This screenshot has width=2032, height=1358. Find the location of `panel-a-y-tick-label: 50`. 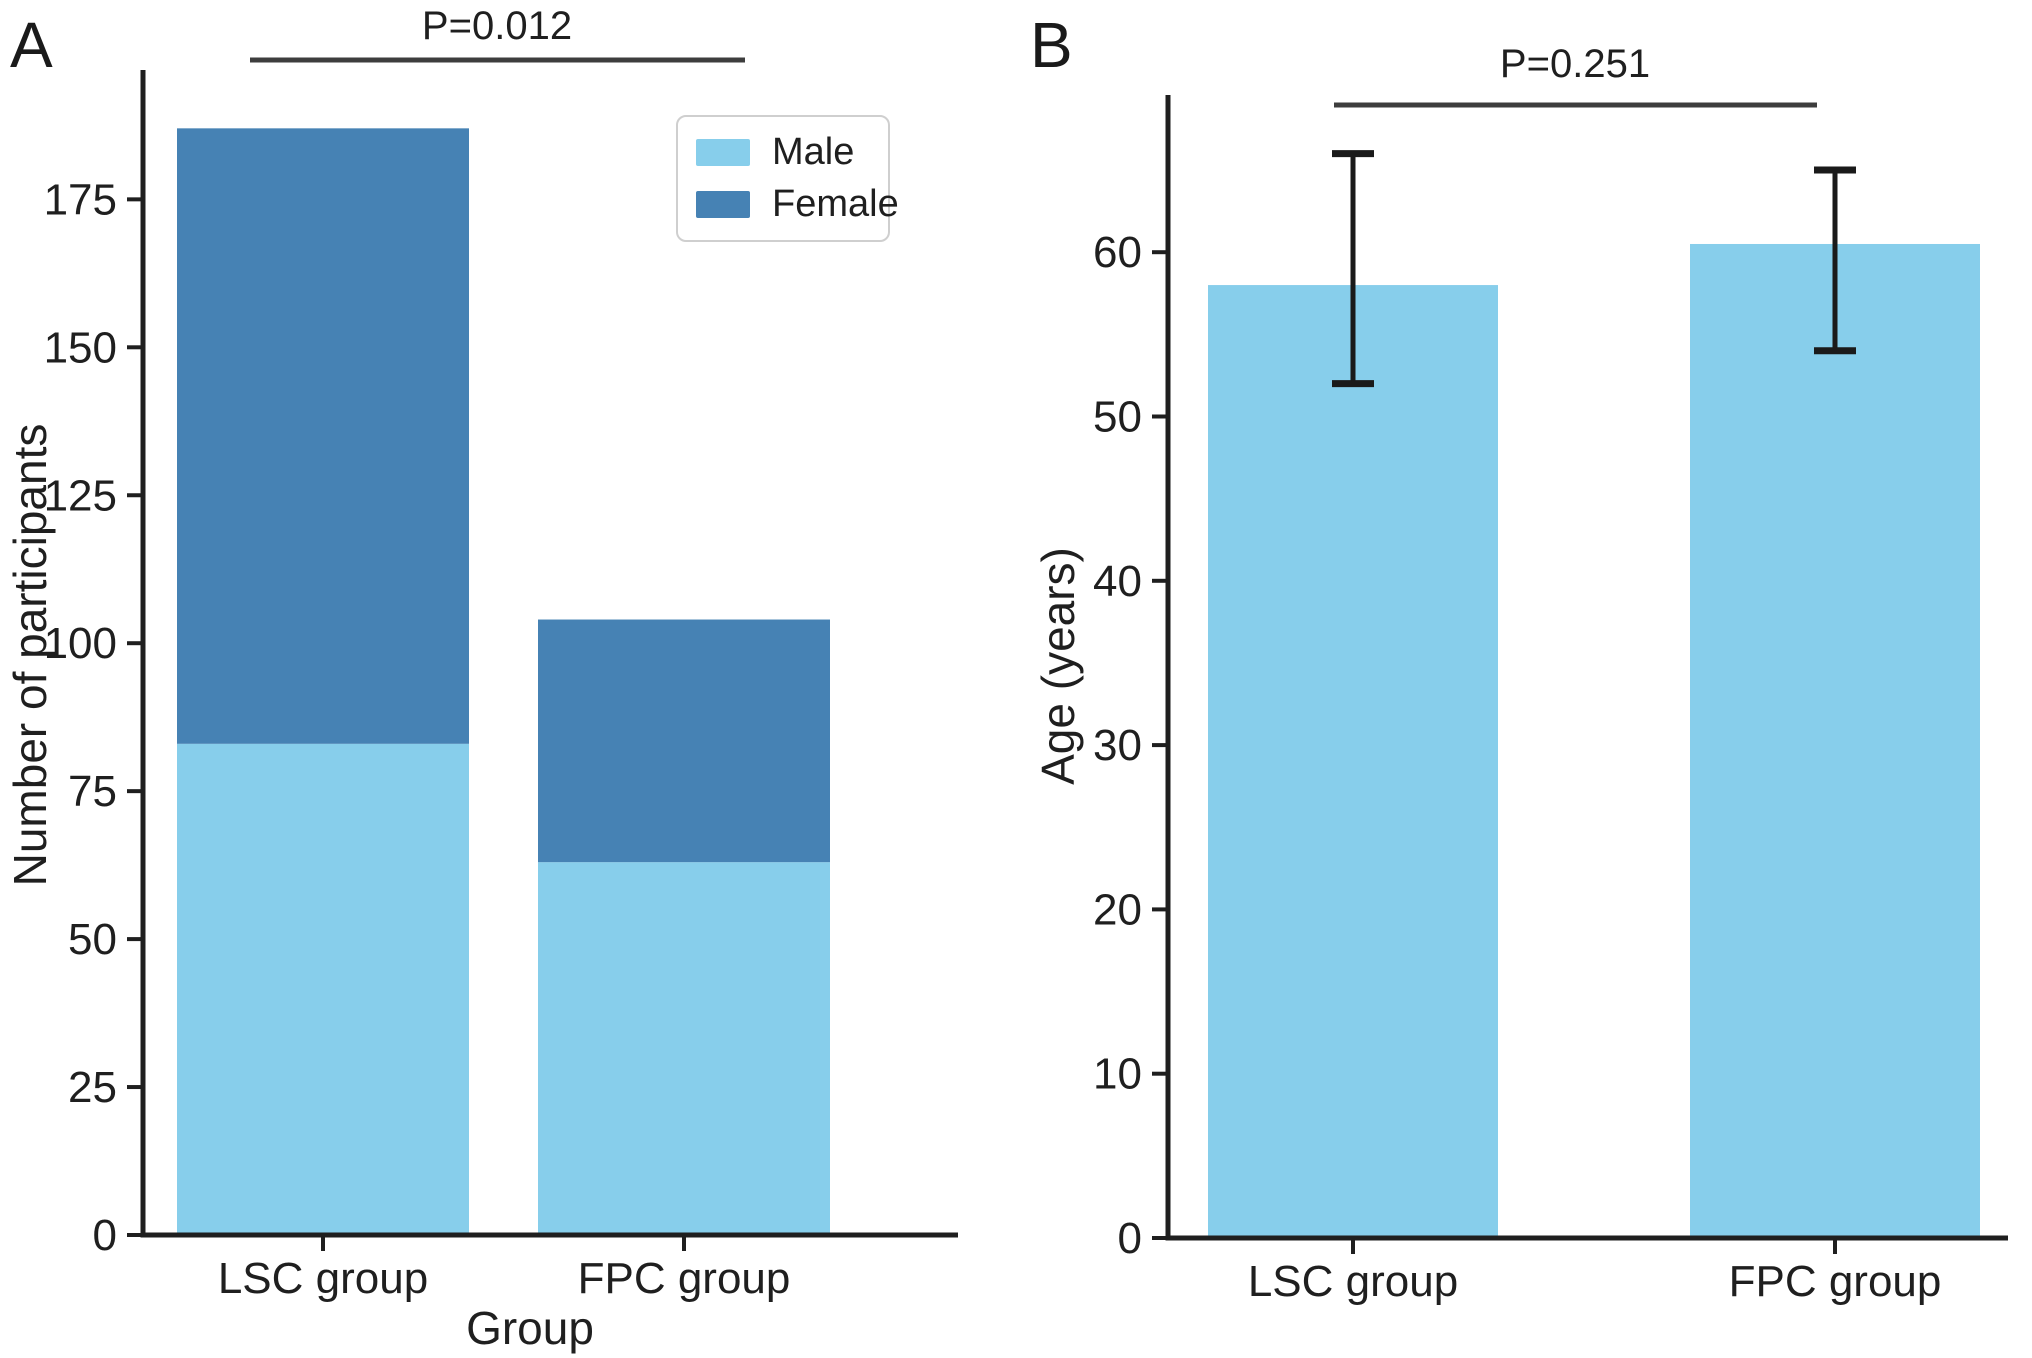

panel-a-y-tick-label: 50 is located at coordinates (92, 939).